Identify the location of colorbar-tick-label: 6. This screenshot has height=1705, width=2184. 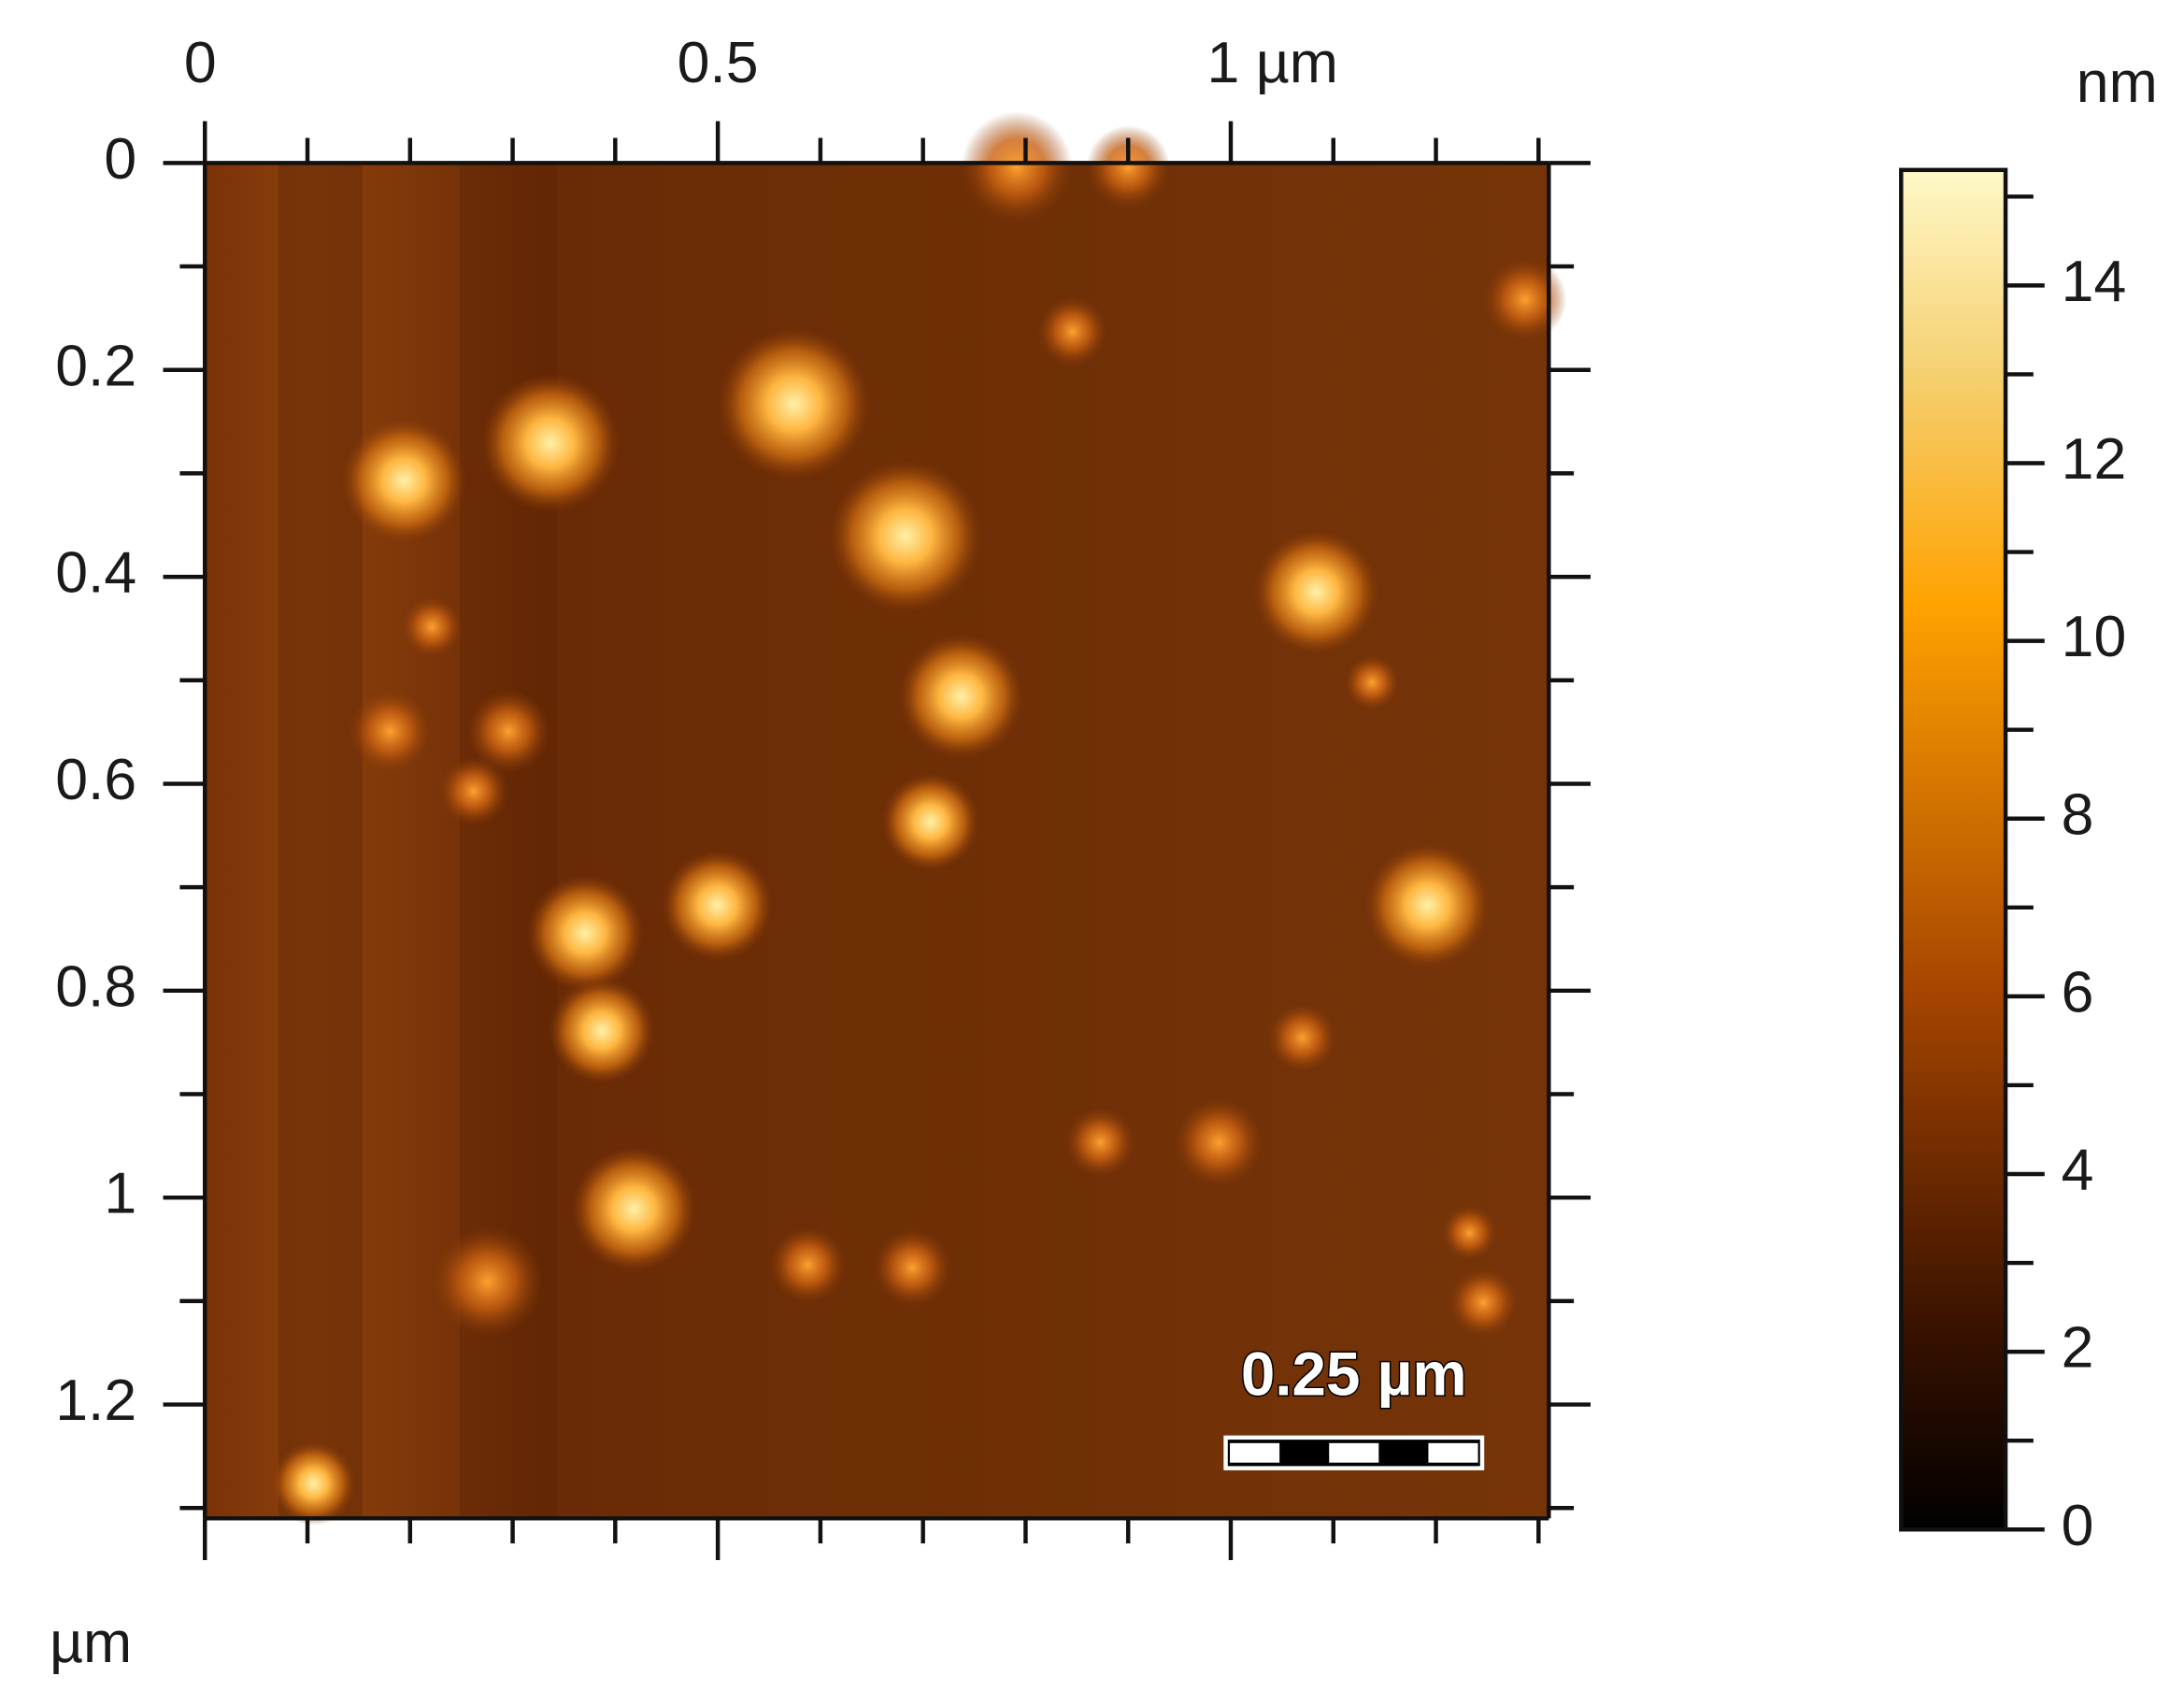
(2078, 992).